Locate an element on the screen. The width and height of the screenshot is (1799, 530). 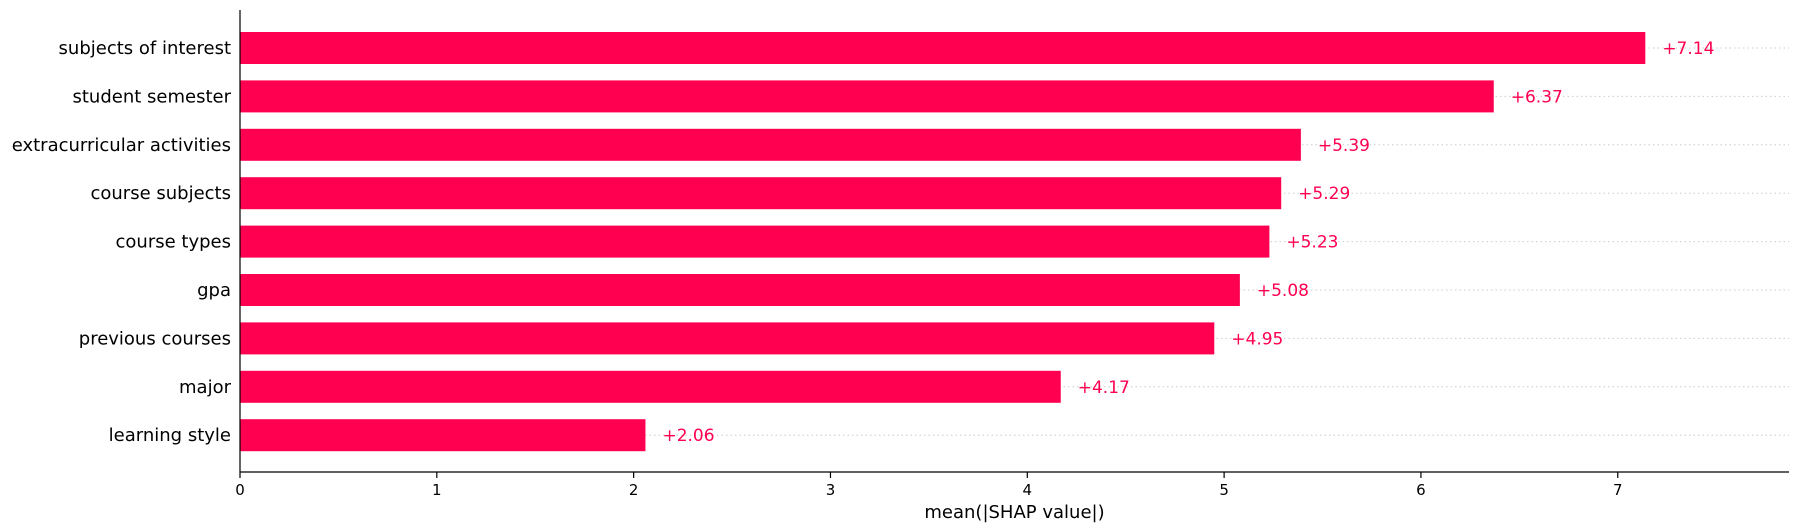
category-label: major is located at coordinates (205, 387).